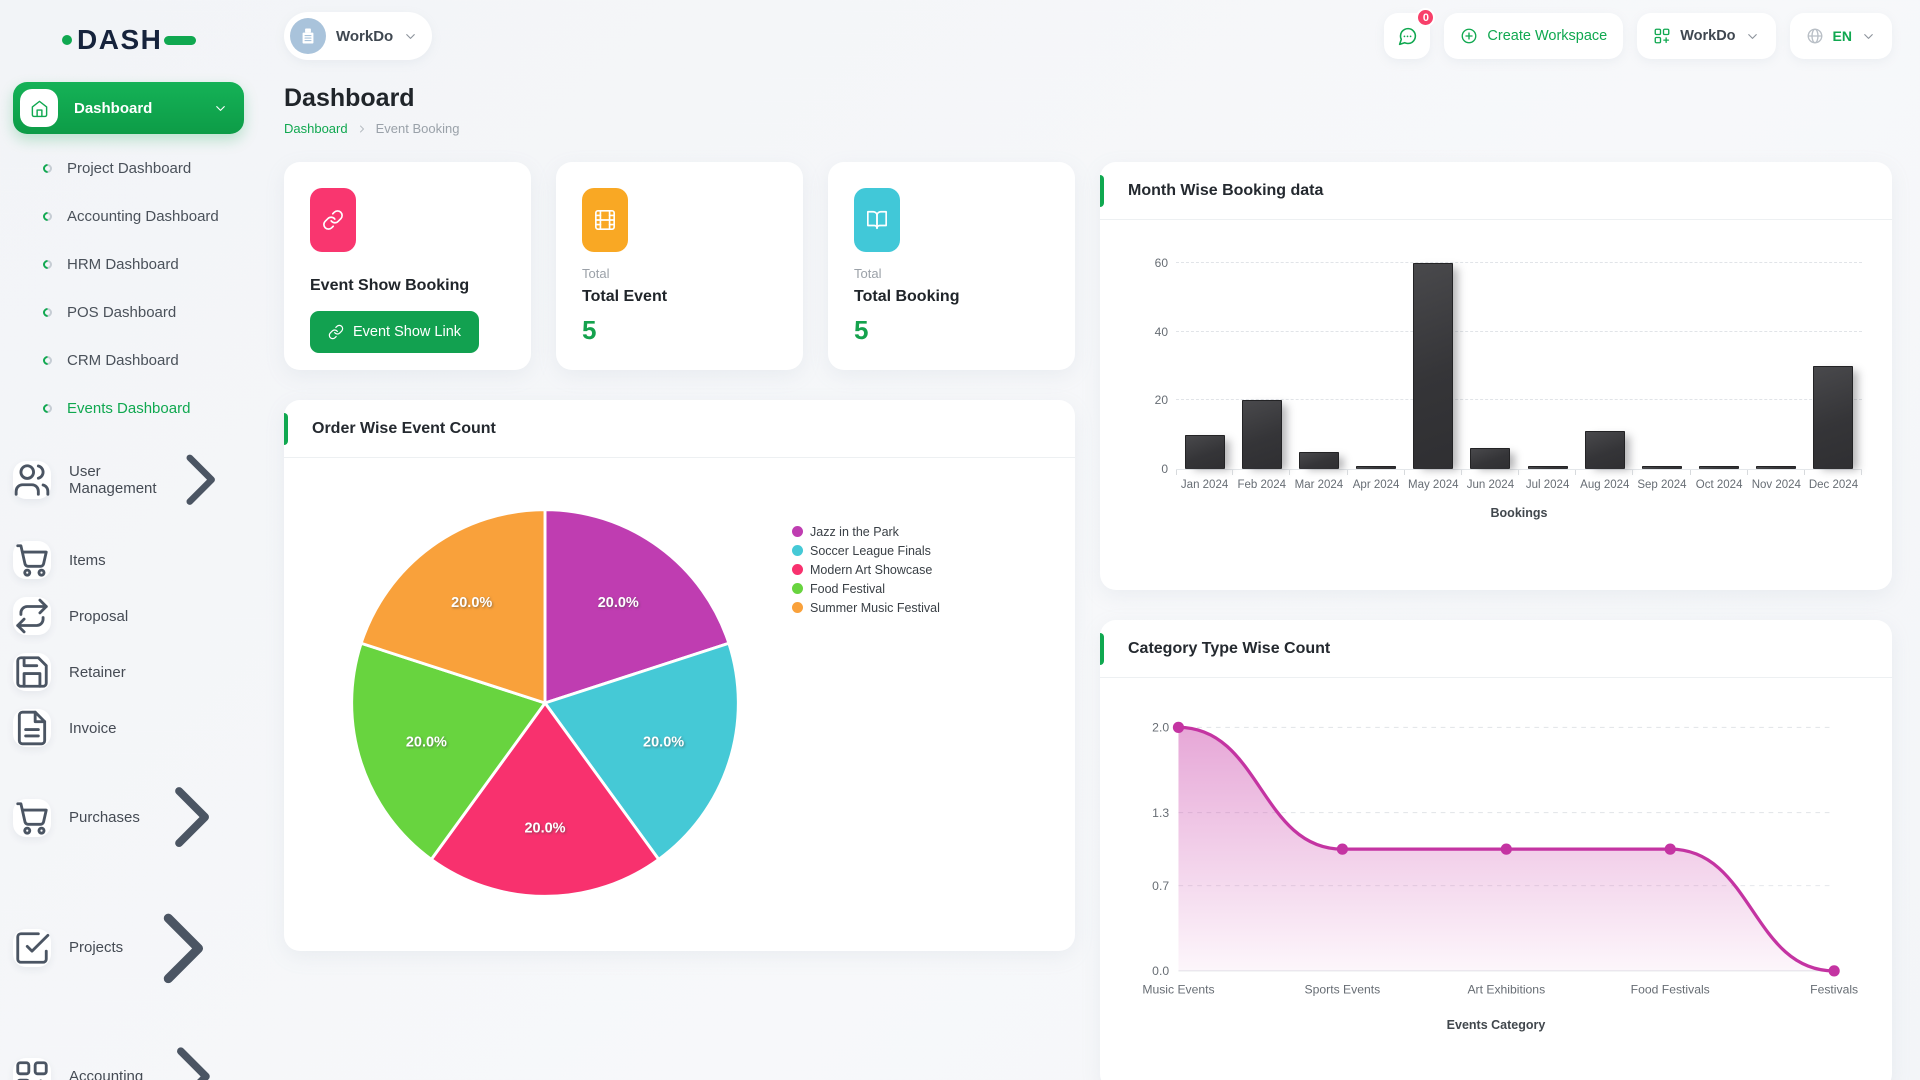 This screenshot has height=1080, width=1920. I want to click on sidebar-subitem-pos-dashboard: POS Dashboard, so click(128, 312).